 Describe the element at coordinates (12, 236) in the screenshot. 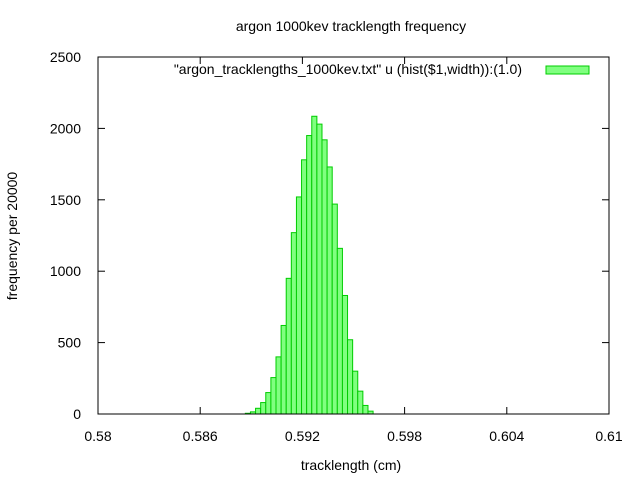

I see `y-axis-label: frequency per 20000` at that location.